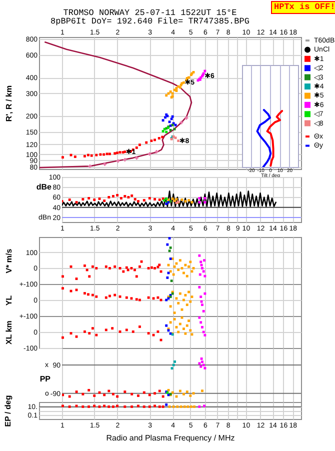  Describe the element at coordinates (8, 411) in the screenshot. I see `y-axis-title: EP / deg` at that location.